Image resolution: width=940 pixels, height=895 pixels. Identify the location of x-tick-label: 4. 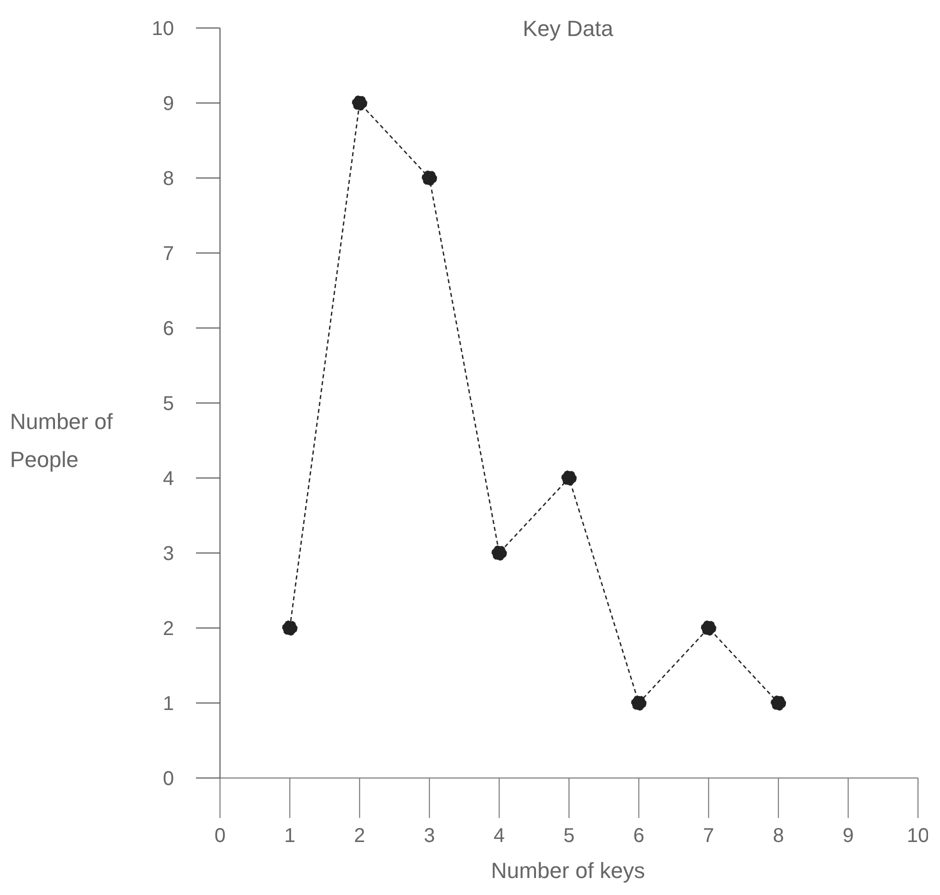
(499, 836).